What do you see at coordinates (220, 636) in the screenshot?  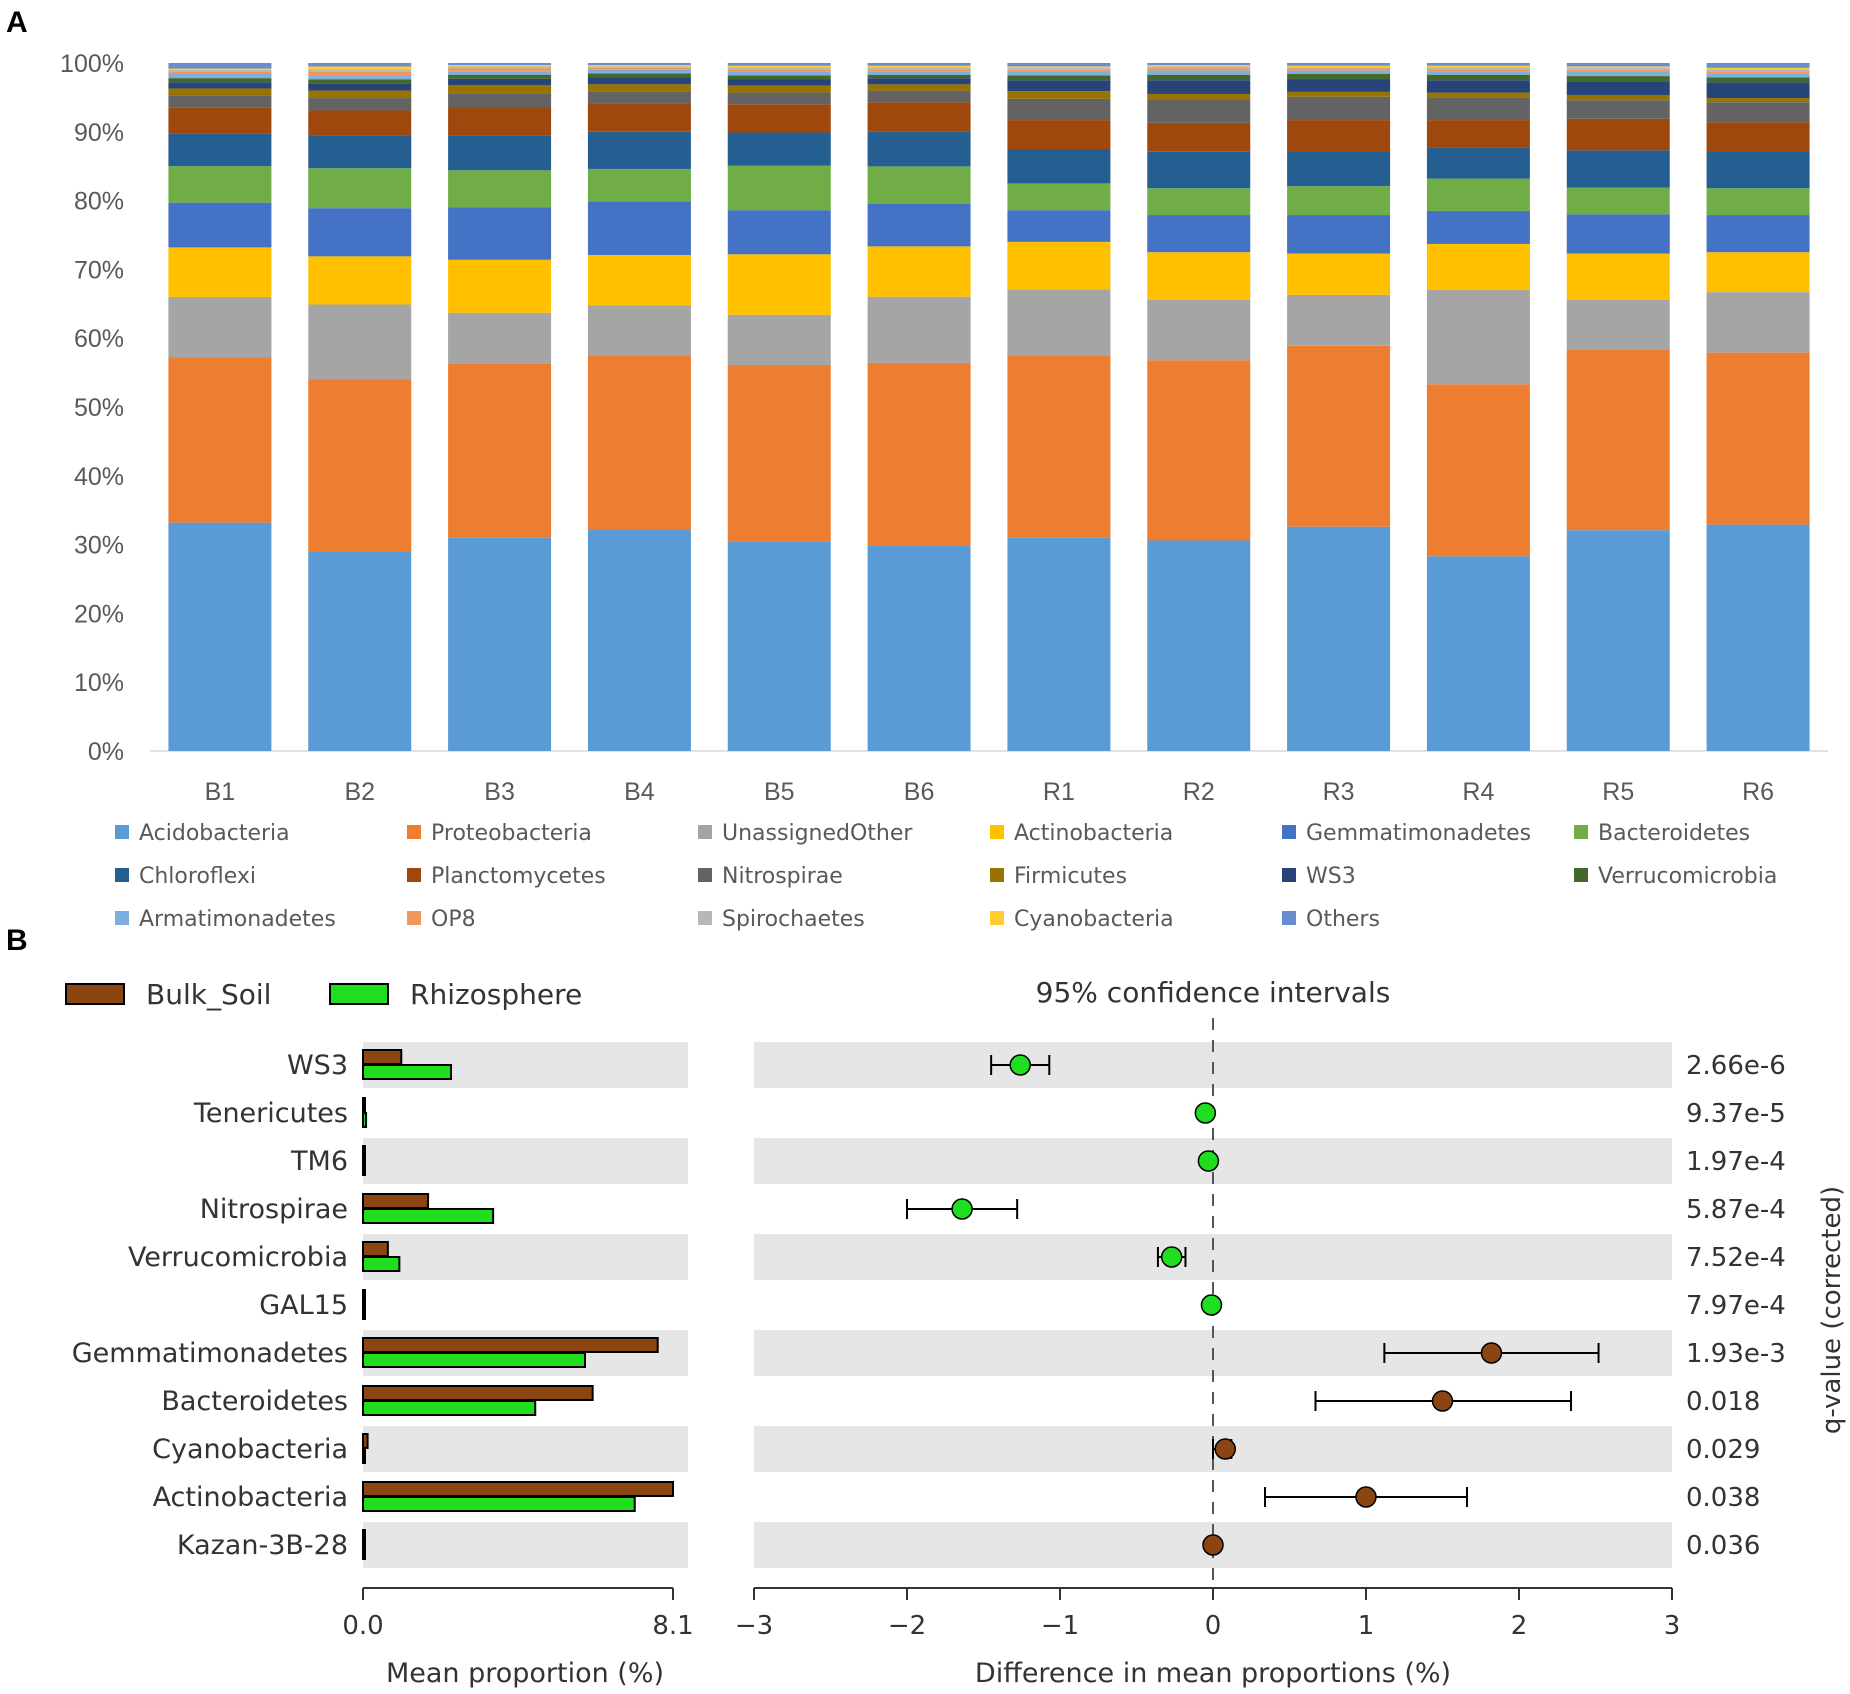 I see `bar-segment-acidobacteria-b1` at bounding box center [220, 636].